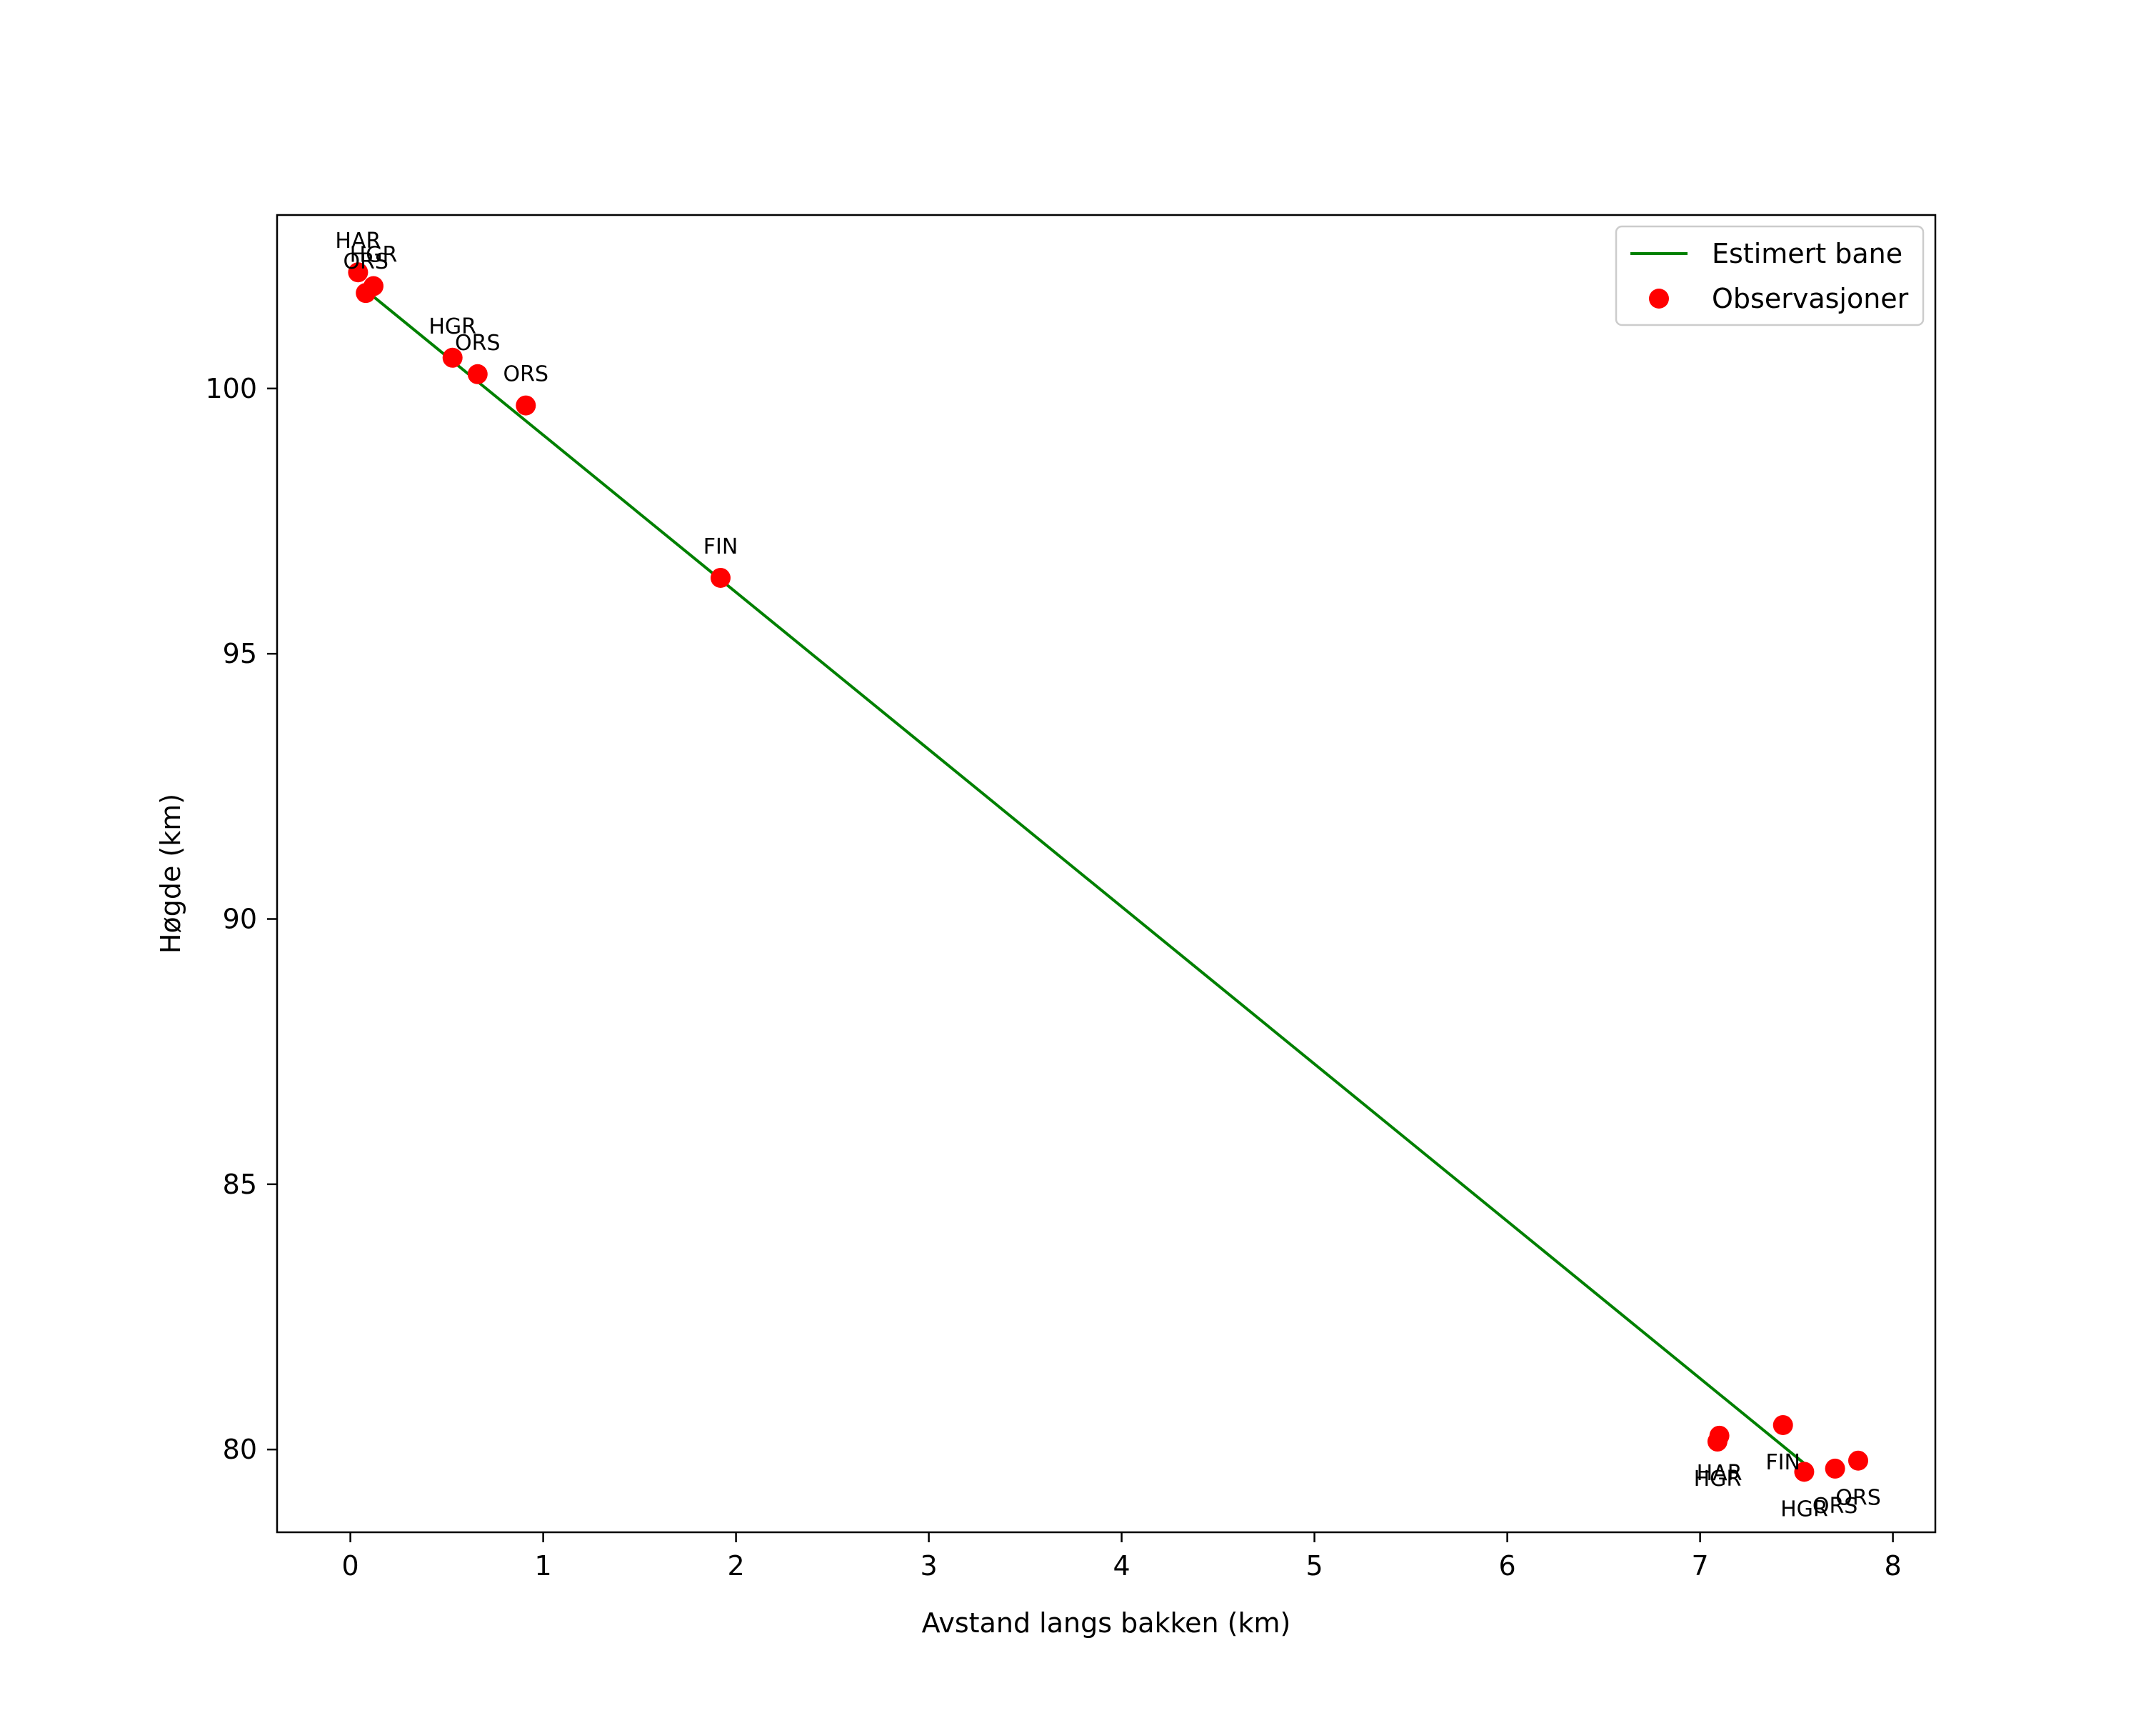 The height and width of the screenshot is (1728, 2156). I want to click on y-tick-label: 90, so click(240, 918).